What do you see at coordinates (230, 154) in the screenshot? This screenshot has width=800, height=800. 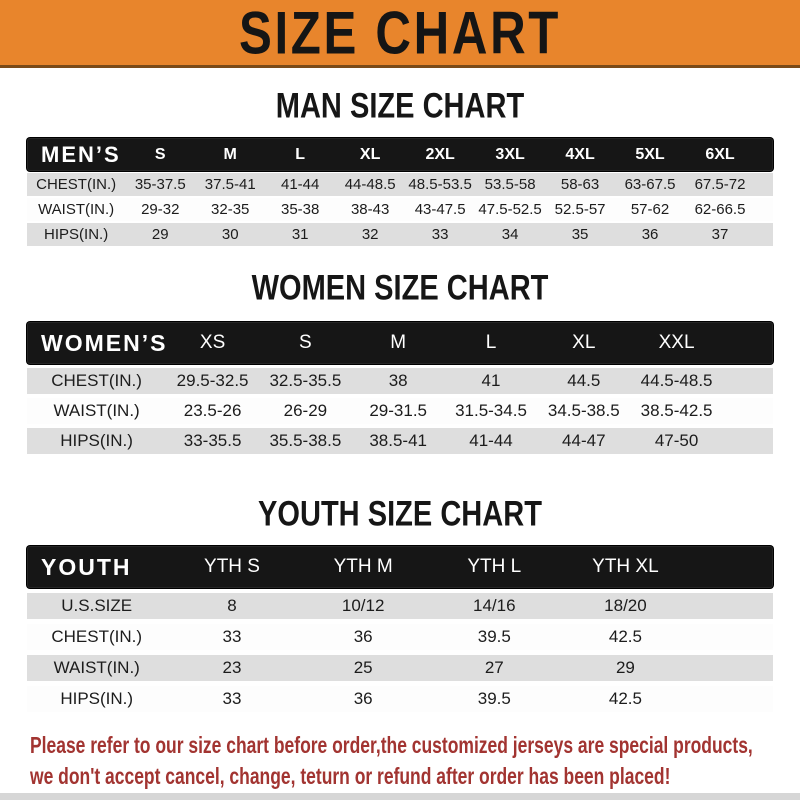 I see `men-size-column-m: M` at bounding box center [230, 154].